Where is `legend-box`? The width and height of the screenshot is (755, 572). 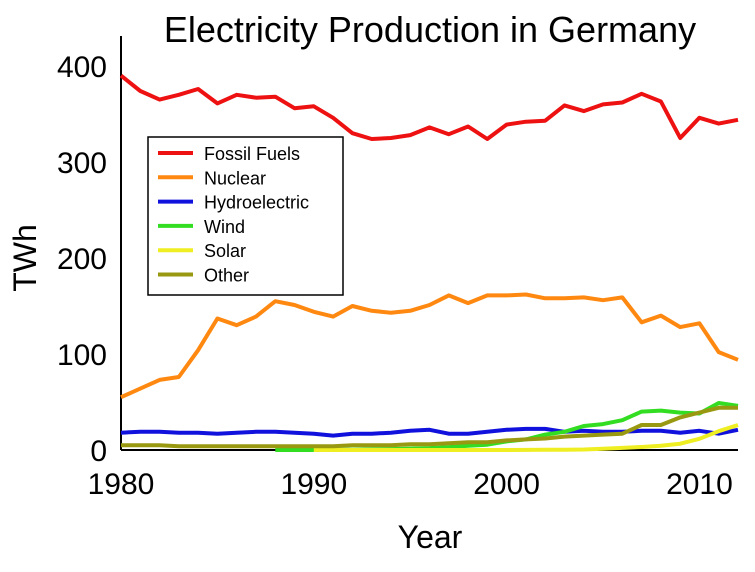 legend-box is located at coordinates (245, 216).